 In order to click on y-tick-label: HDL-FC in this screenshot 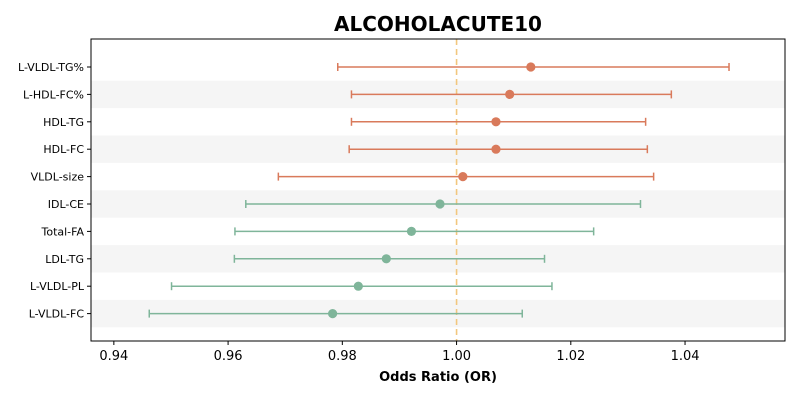, I will do `click(63, 149)`.